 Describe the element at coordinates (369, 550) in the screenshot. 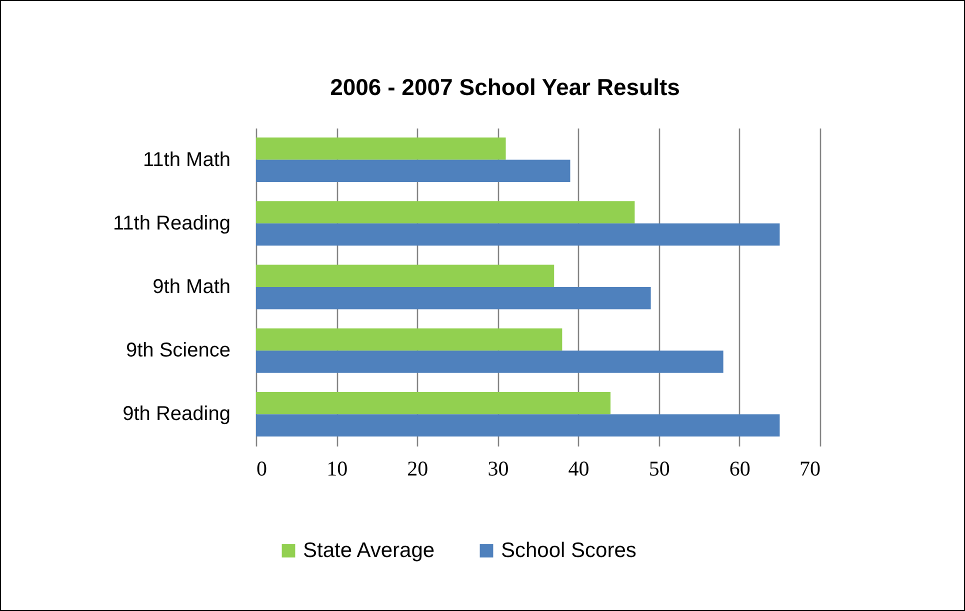

I see `legend-label: State Average` at that location.